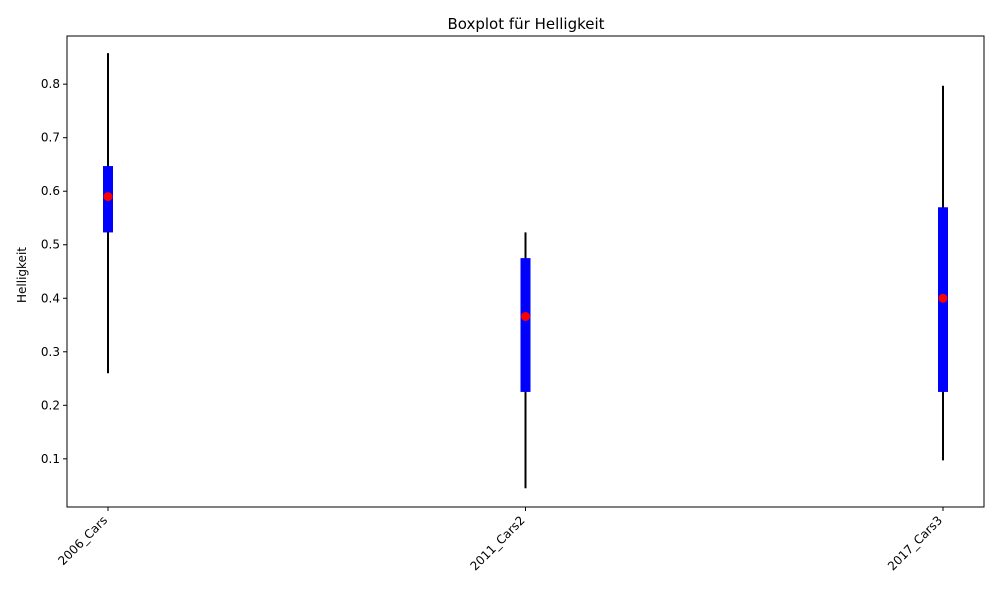 The width and height of the screenshot is (1000, 604). I want to click on y-tick-label: 0.8, so click(50, 84).